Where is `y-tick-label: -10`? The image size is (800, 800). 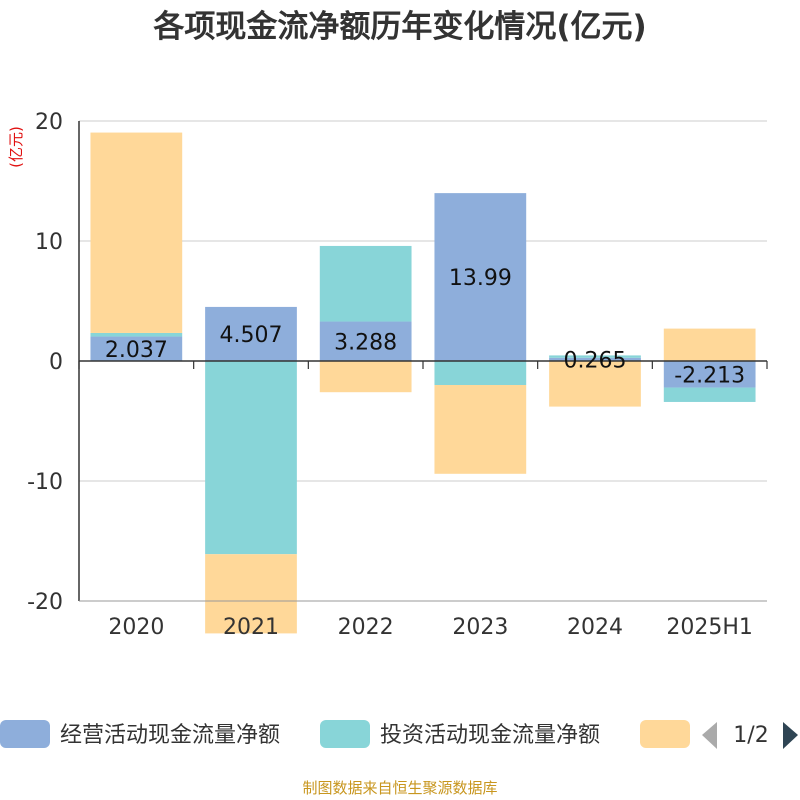 y-tick-label: -10 is located at coordinates (45, 482).